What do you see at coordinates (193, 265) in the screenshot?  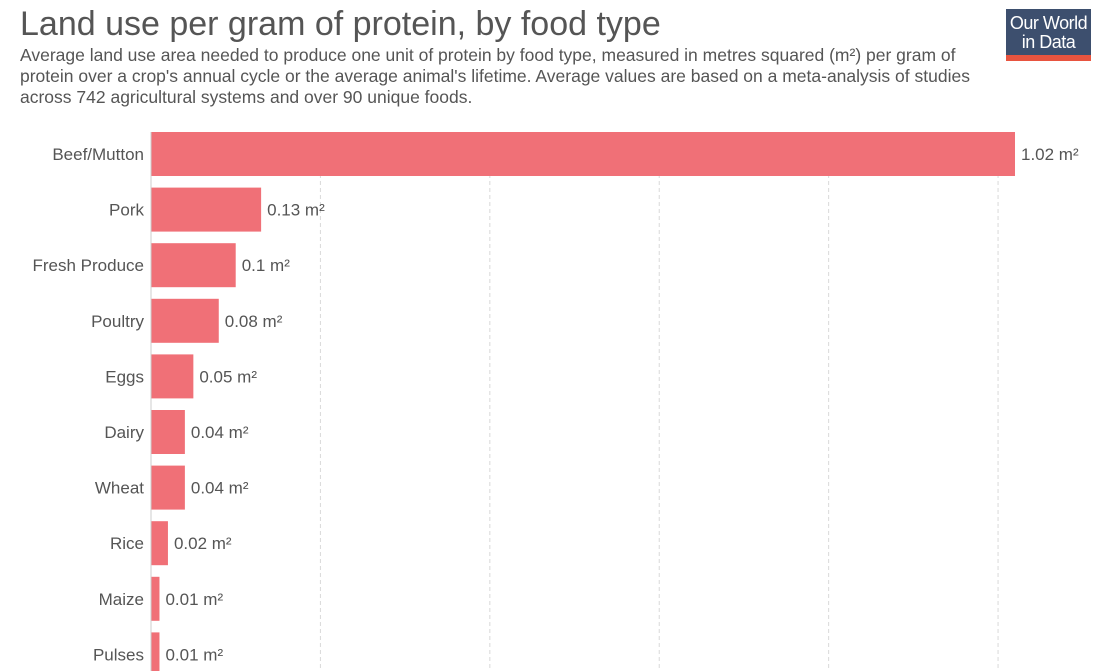 I see `bar-fresh-produce` at bounding box center [193, 265].